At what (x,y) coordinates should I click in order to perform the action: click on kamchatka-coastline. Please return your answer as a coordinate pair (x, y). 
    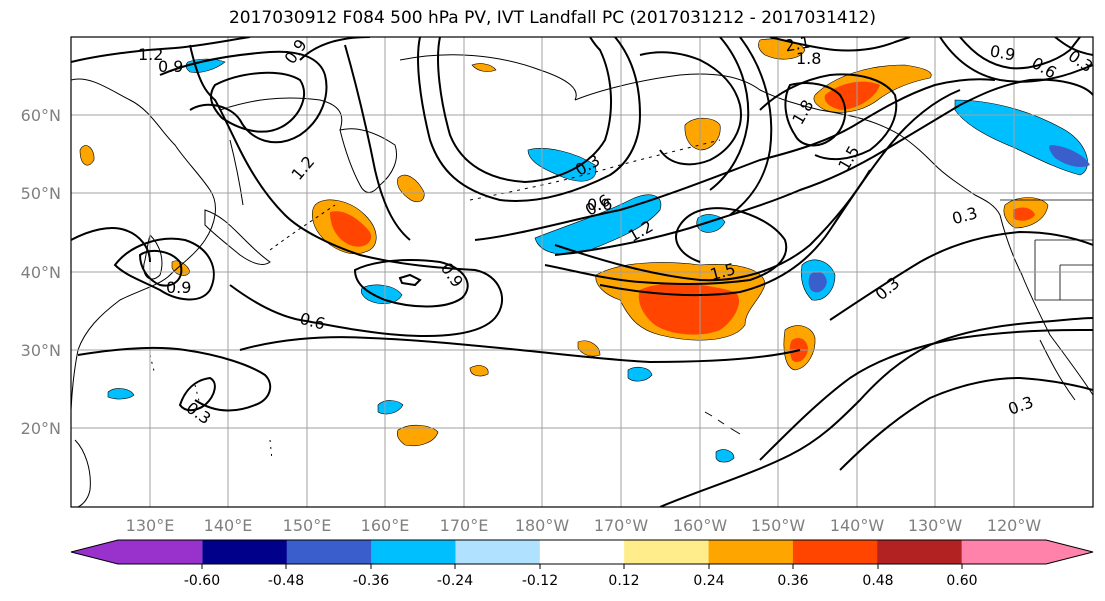
    Looking at the image, I should click on (368, 160).